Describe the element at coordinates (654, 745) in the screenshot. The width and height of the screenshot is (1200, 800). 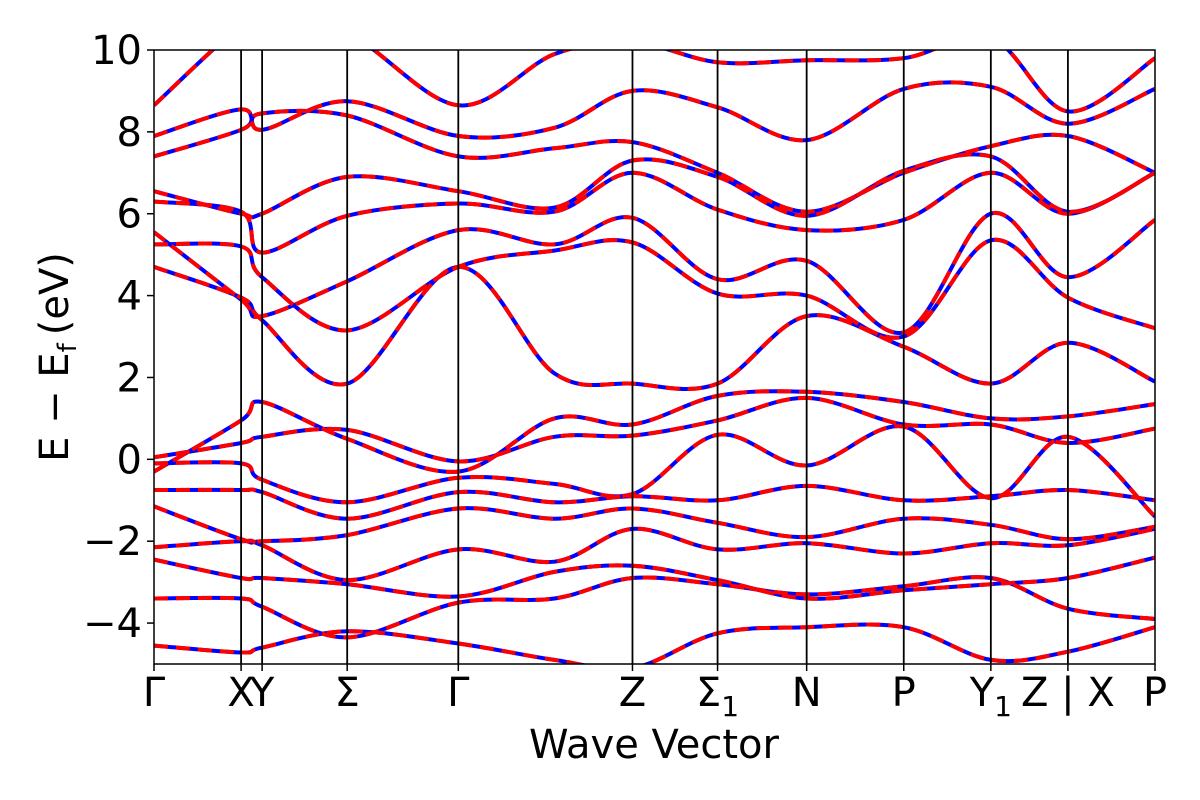
I see `x-axis-title: Wave Vector` at that location.